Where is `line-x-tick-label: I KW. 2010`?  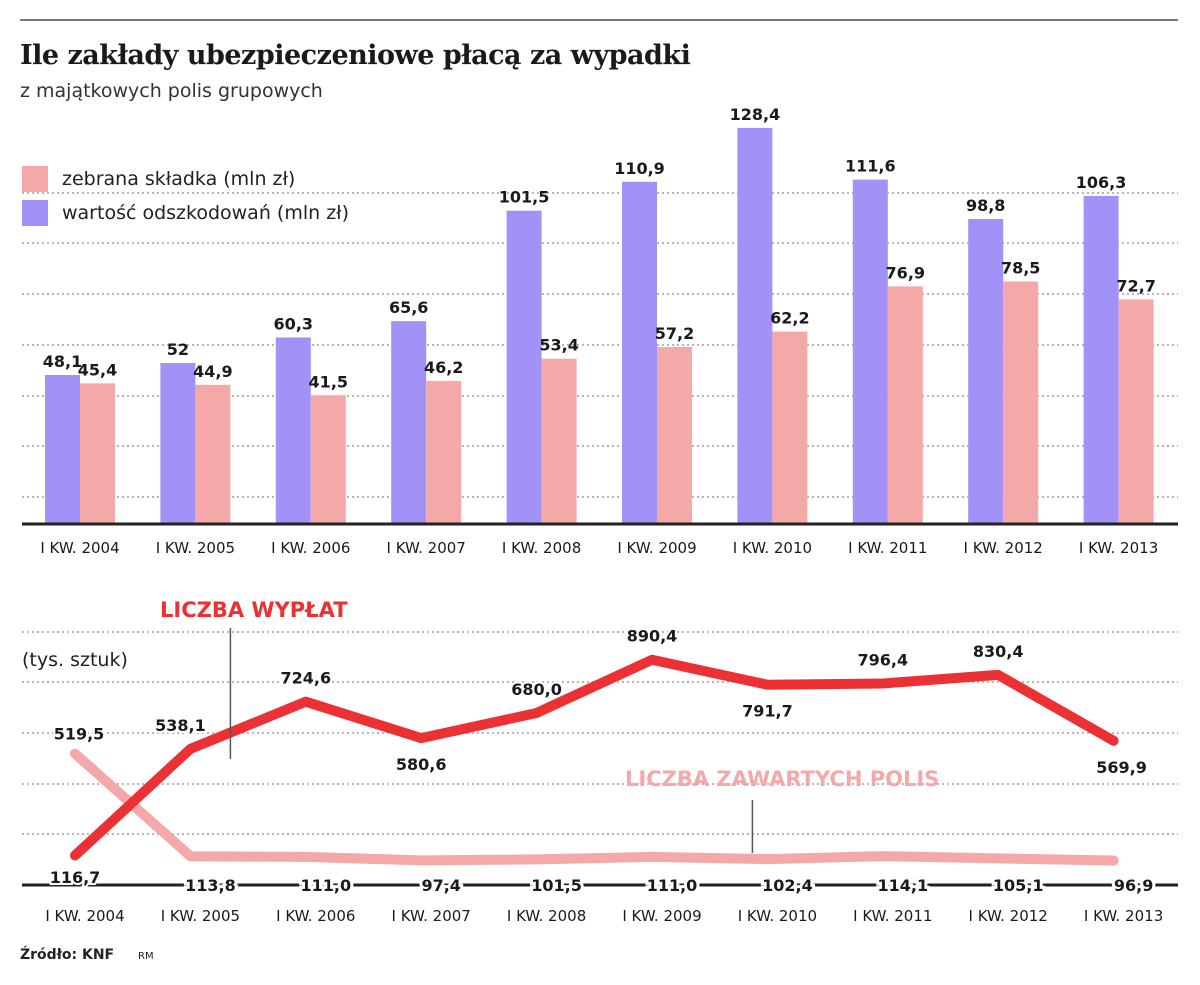 line-x-tick-label: I KW. 2010 is located at coordinates (777, 916).